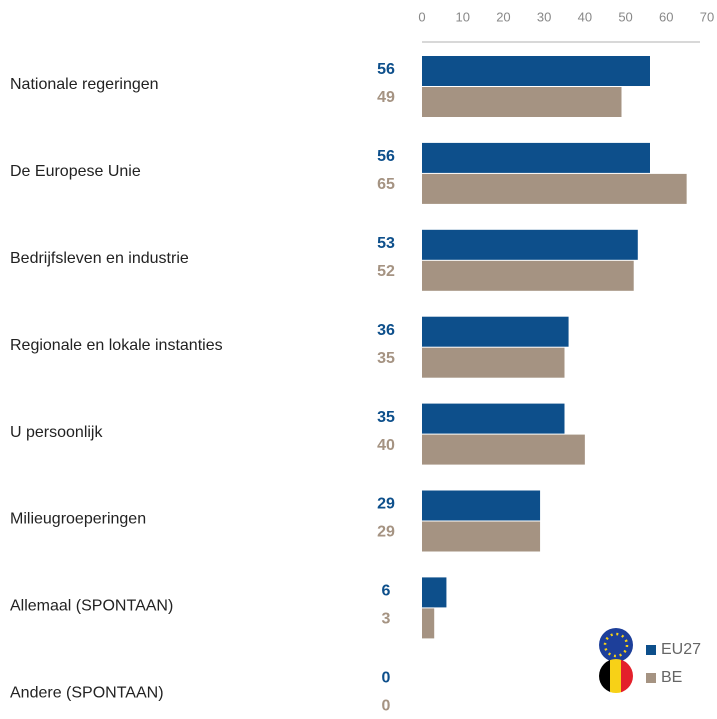 The image size is (717, 719). What do you see at coordinates (91, 606) in the screenshot?
I see `category-label: Allemaal (SPONTAAN)` at bounding box center [91, 606].